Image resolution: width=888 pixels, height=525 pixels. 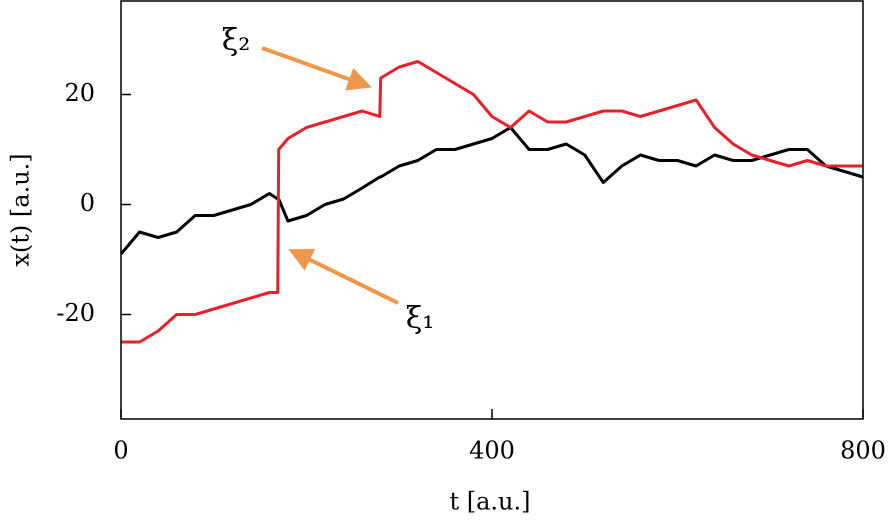 What do you see at coordinates (79, 93) in the screenshot?
I see `y-tick-label: 20` at bounding box center [79, 93].